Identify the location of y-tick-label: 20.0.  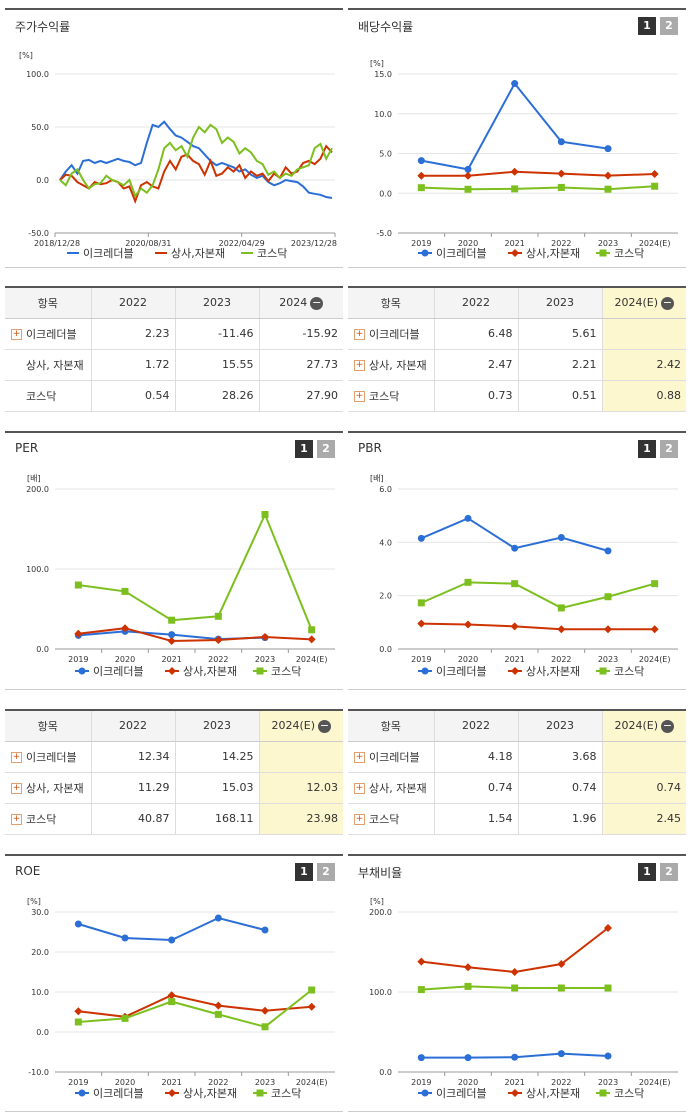
(40, 952).